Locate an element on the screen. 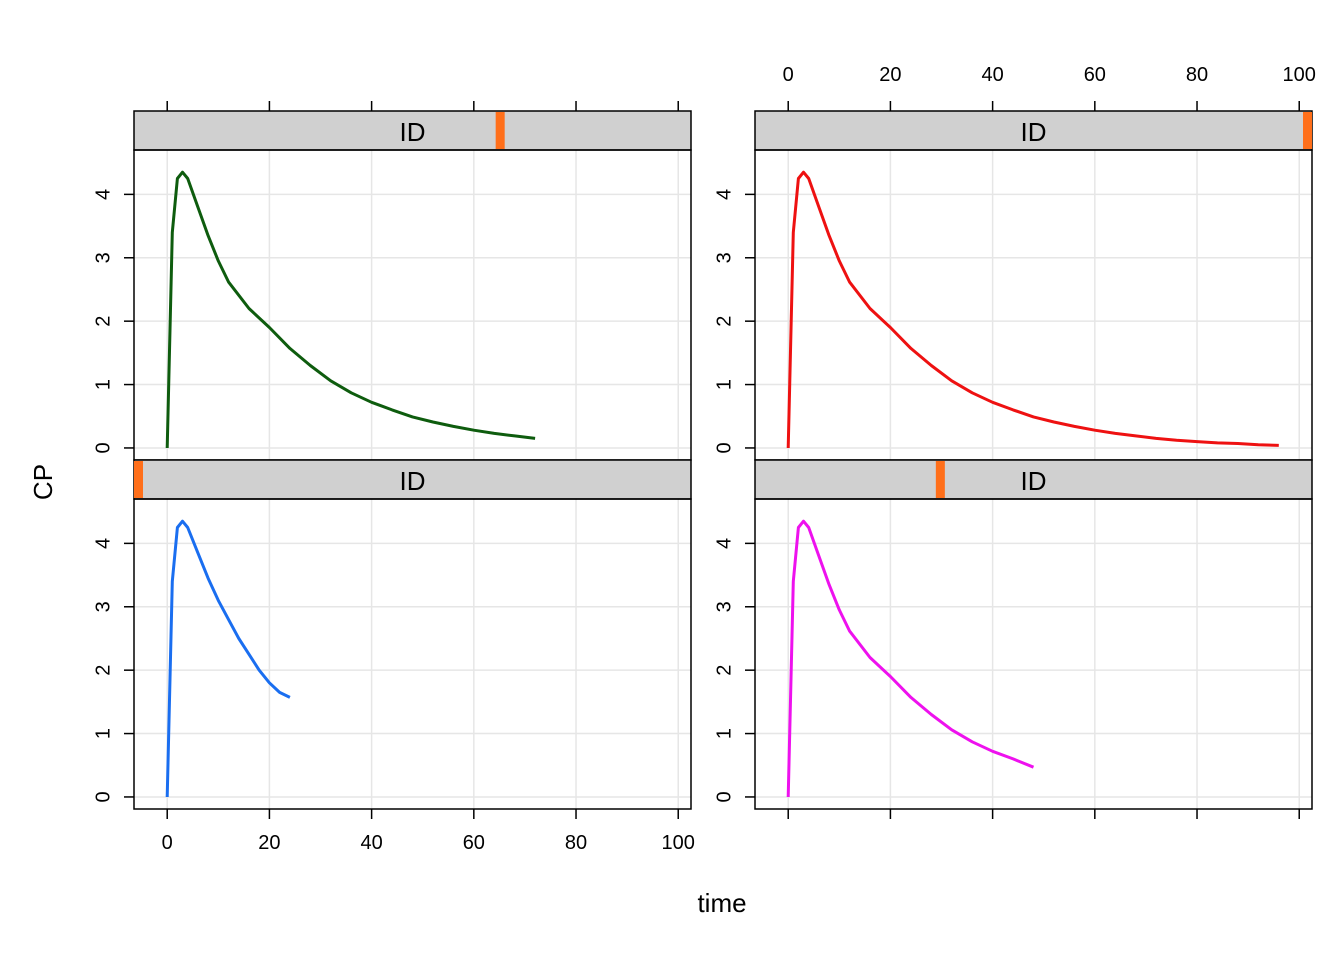 The image size is (1344, 960). x-axis-title: time is located at coordinates (721, 903).